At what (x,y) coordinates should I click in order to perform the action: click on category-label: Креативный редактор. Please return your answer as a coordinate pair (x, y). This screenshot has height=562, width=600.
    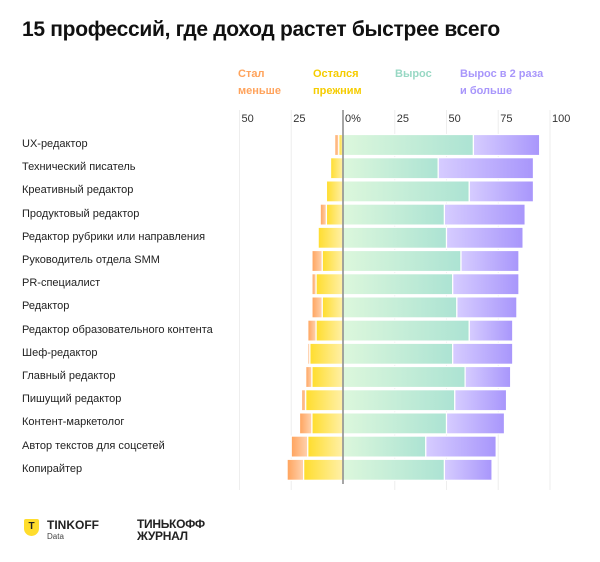
    Looking at the image, I should click on (78, 190).